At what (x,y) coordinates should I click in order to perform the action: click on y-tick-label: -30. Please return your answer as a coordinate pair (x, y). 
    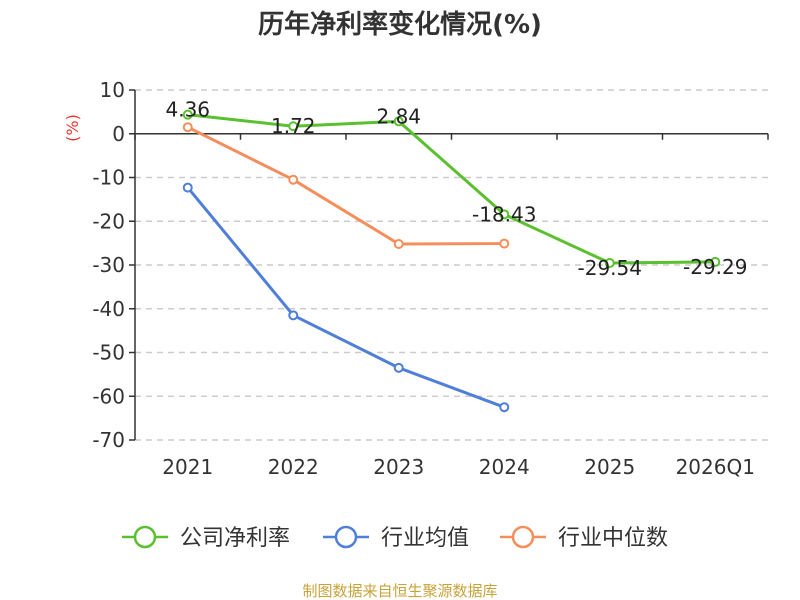
    Looking at the image, I should click on (108, 265).